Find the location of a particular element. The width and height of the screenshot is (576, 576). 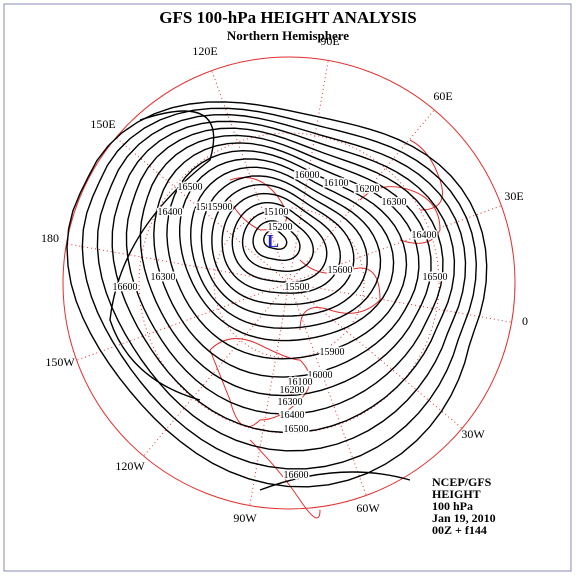

info-line: Jan 19, 2010 is located at coordinates (464, 518).